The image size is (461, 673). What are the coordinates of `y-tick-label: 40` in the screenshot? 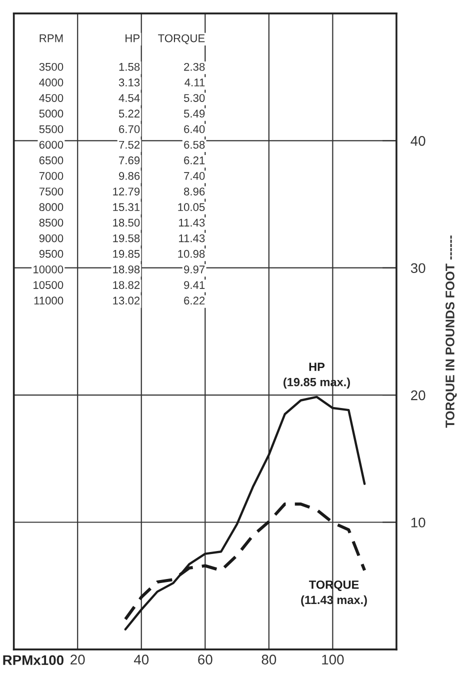 It's located at (418, 141).